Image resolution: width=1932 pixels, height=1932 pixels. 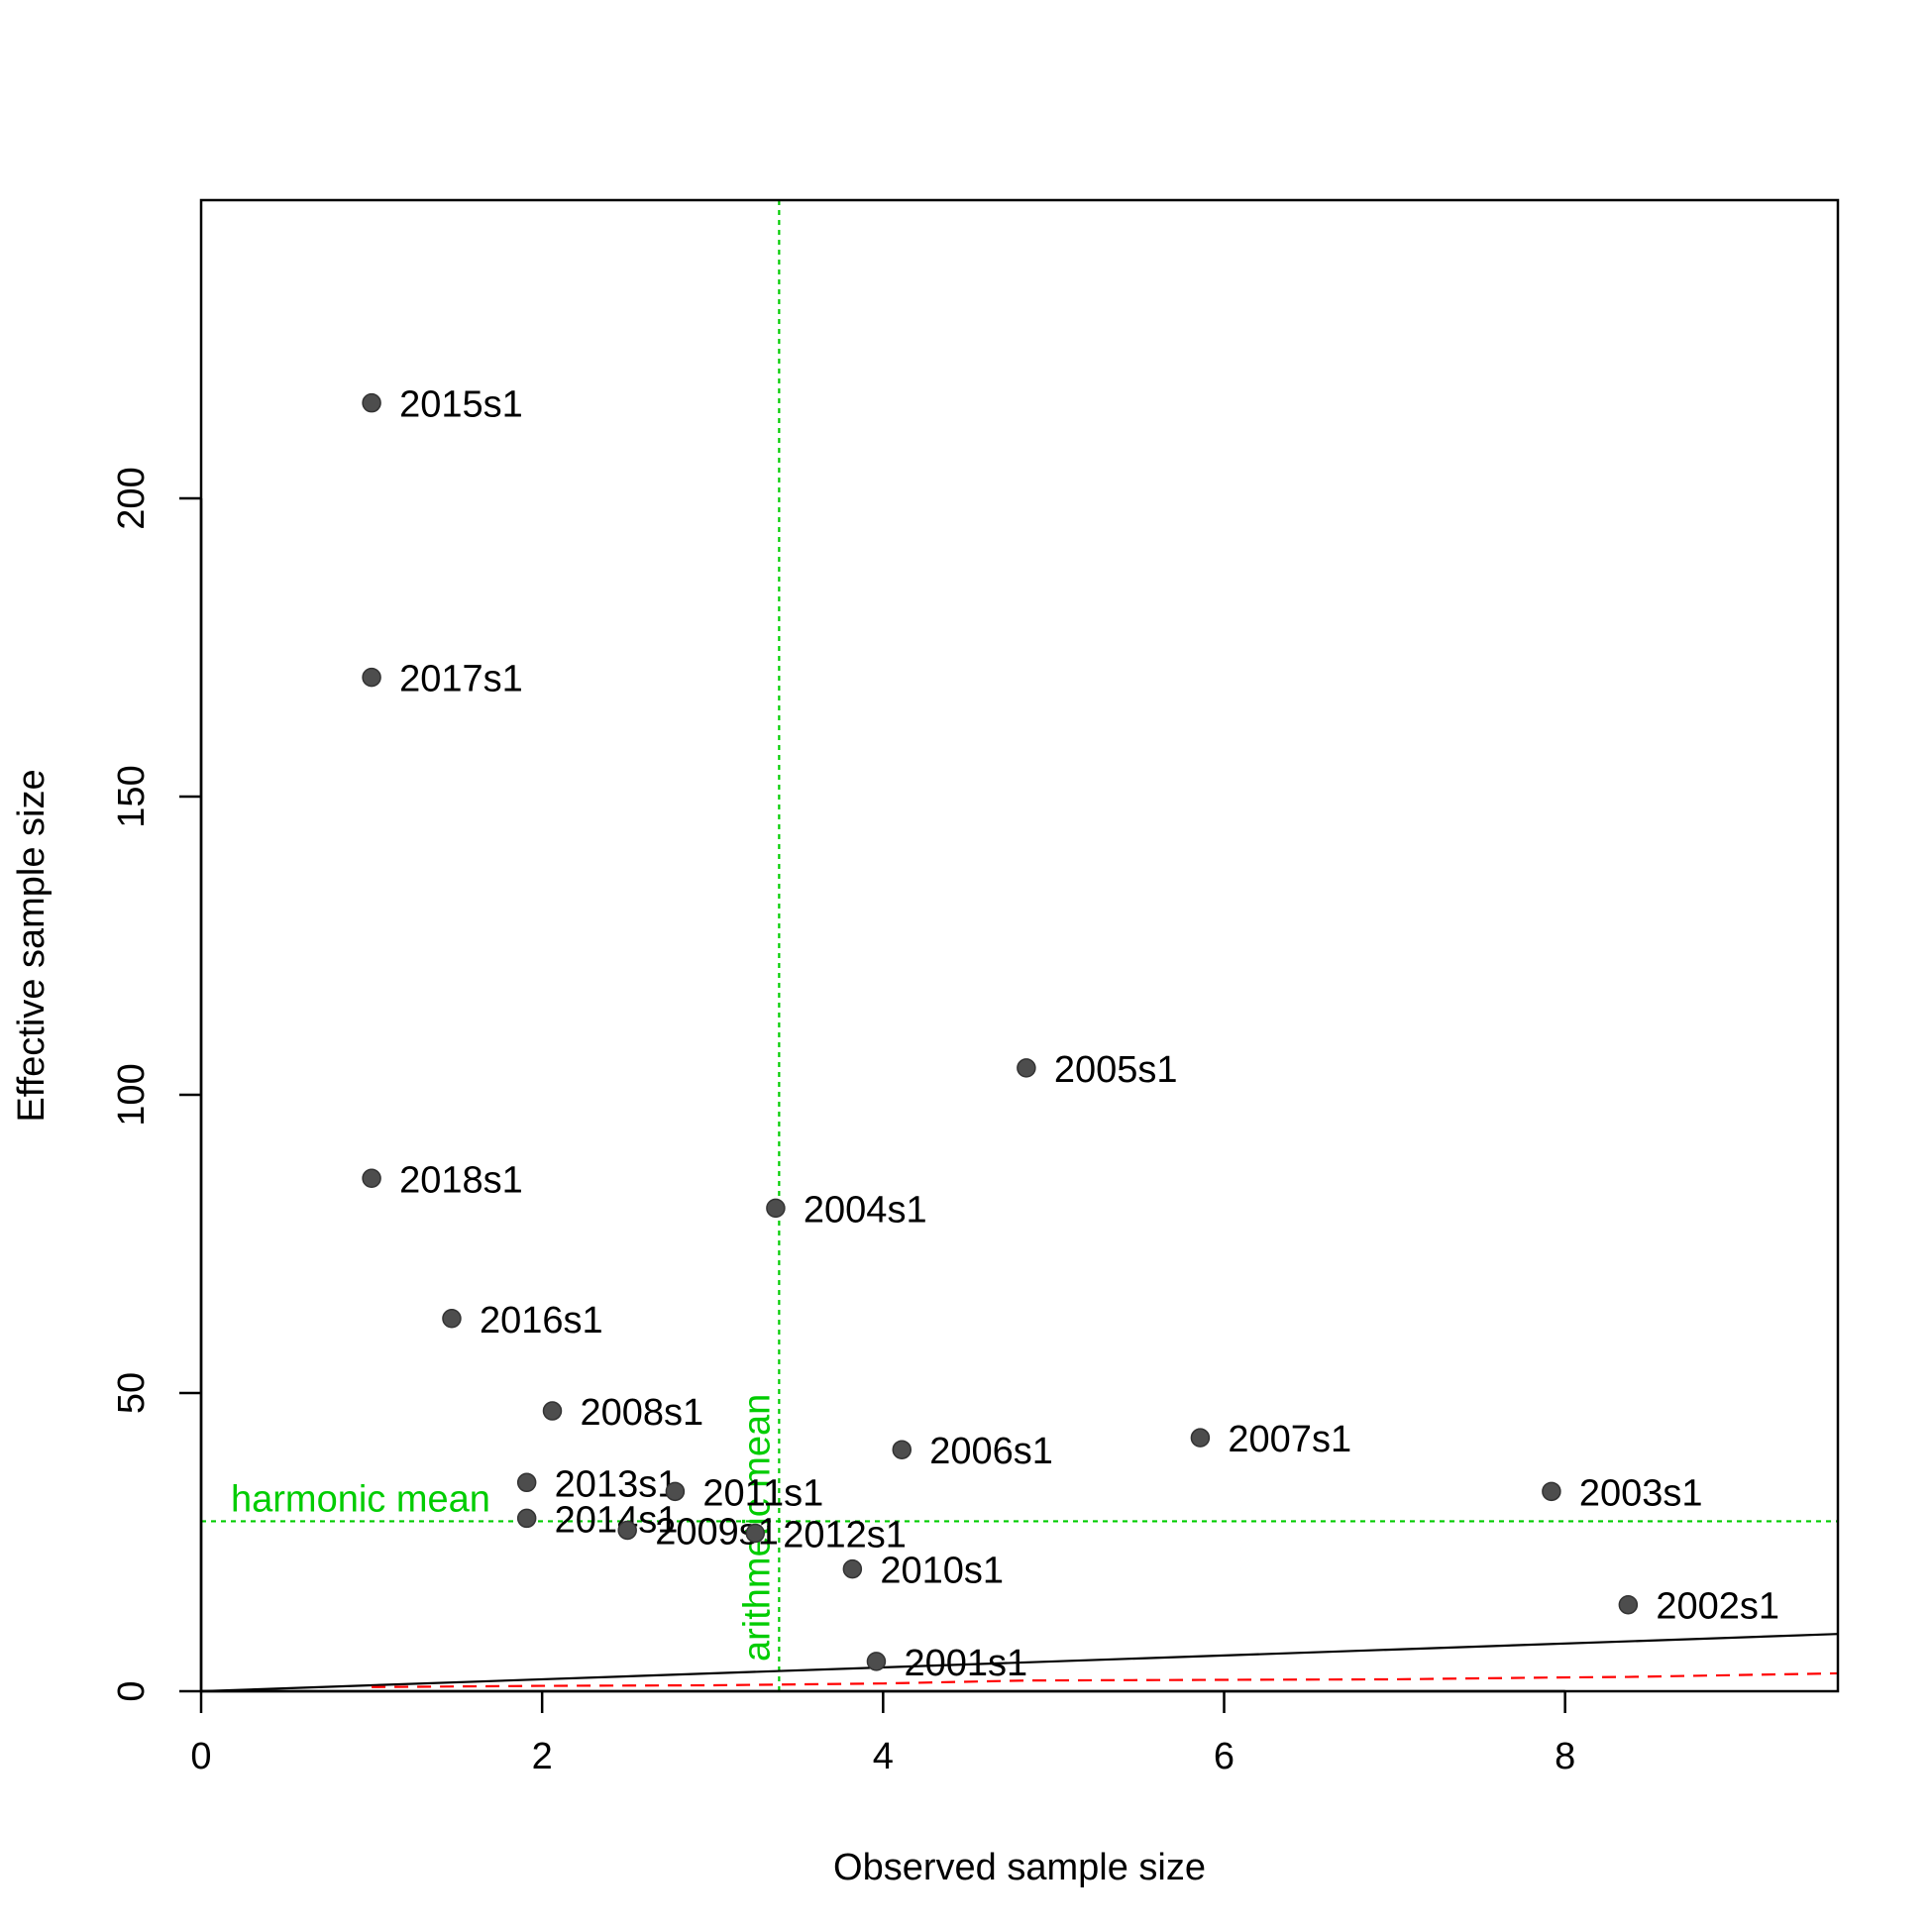 What do you see at coordinates (965, 1664) in the screenshot?
I see `point-label: 2001s1` at bounding box center [965, 1664].